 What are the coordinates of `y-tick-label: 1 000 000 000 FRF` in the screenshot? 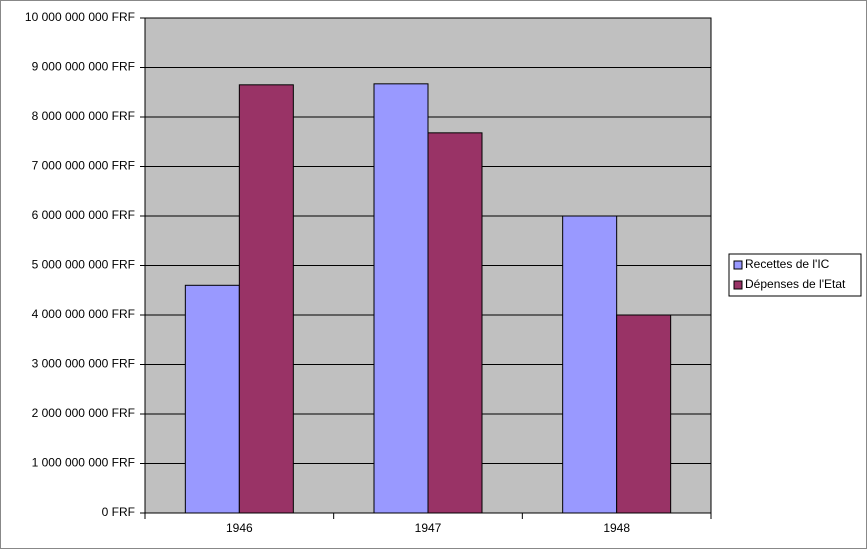 It's located at (83, 463).